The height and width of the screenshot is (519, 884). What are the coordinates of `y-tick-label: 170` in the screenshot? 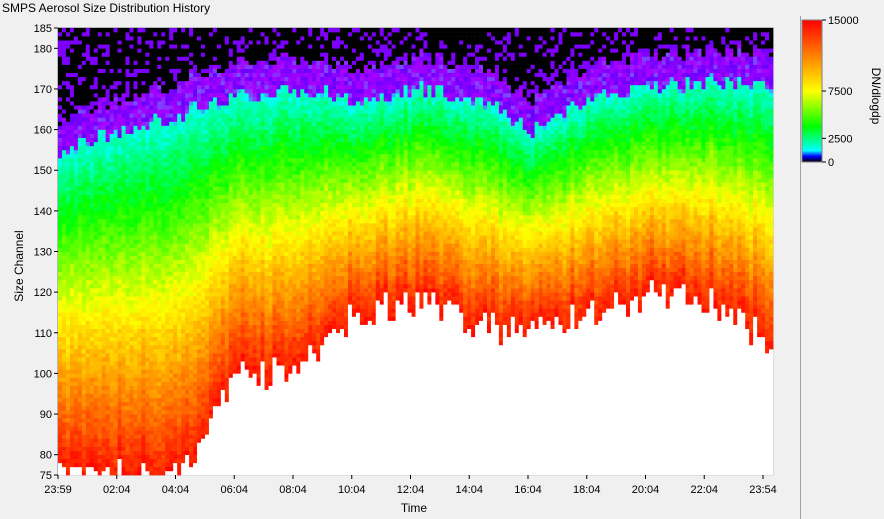 It's located at (43, 90).